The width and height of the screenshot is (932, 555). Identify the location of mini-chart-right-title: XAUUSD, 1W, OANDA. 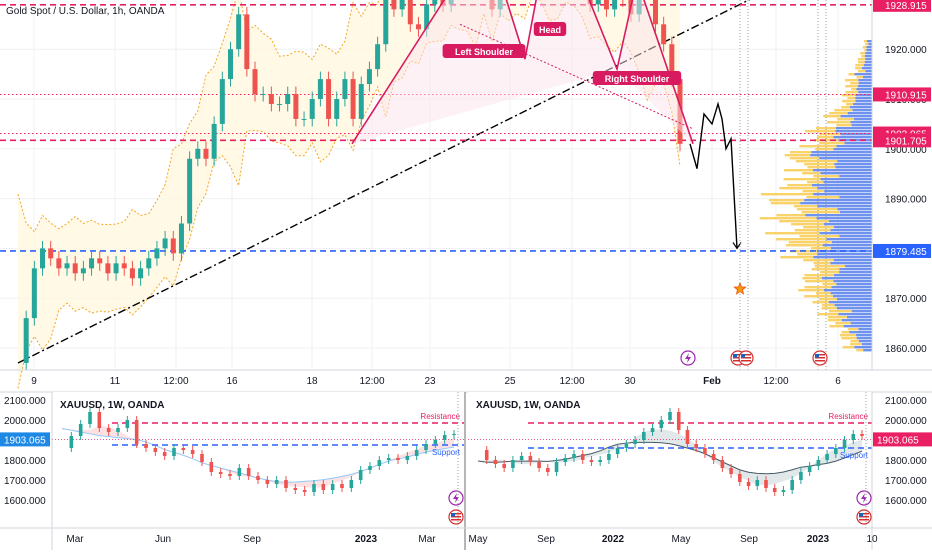
(528, 405).